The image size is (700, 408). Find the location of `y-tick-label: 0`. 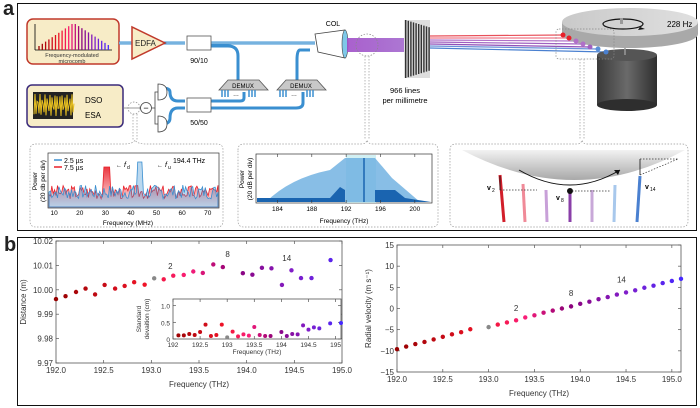

y-tick-label: 0 is located at coordinates (392, 309).